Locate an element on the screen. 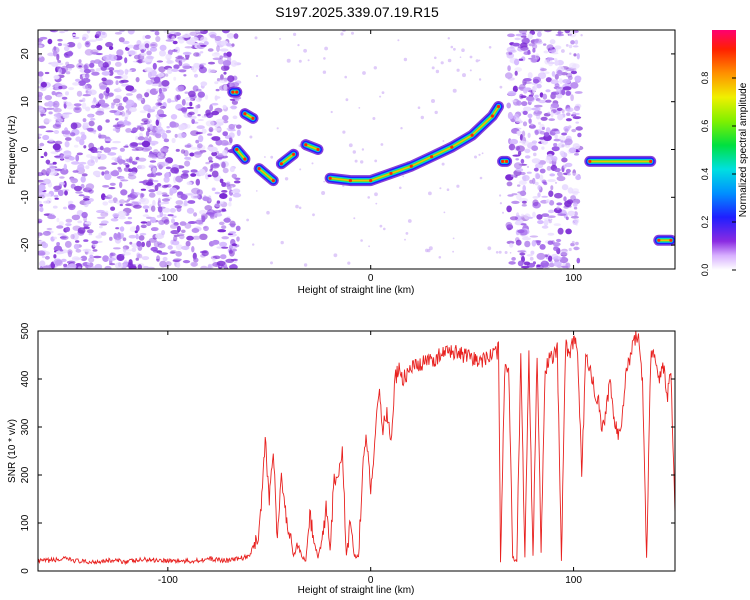 The height and width of the screenshot is (600, 750). spectrogram-ytick-label: -20 is located at coordinates (25, 244).